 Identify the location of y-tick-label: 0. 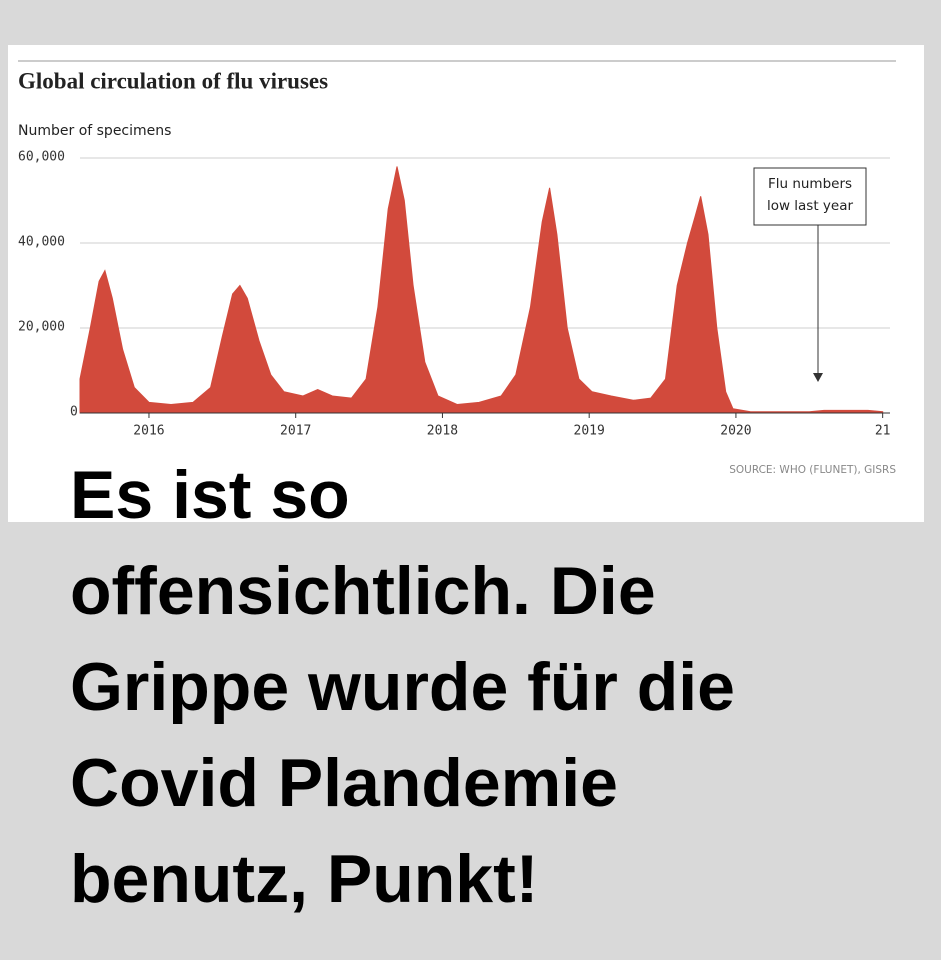
(74, 412).